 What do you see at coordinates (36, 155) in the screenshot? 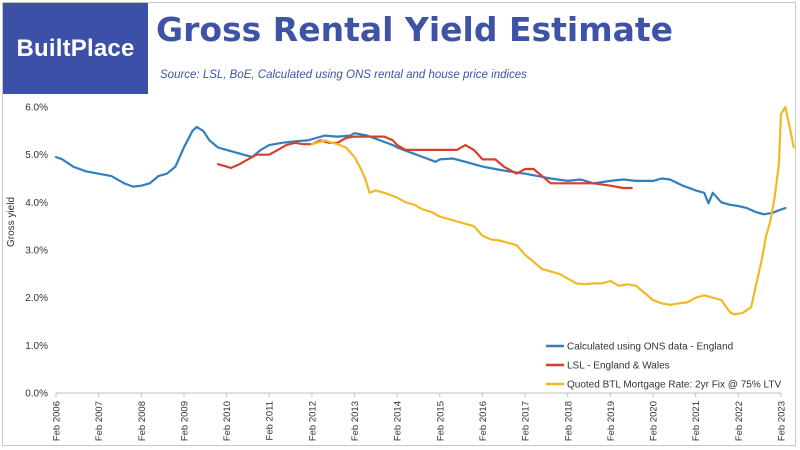
I see `y-tick-label: 5.0%` at bounding box center [36, 155].